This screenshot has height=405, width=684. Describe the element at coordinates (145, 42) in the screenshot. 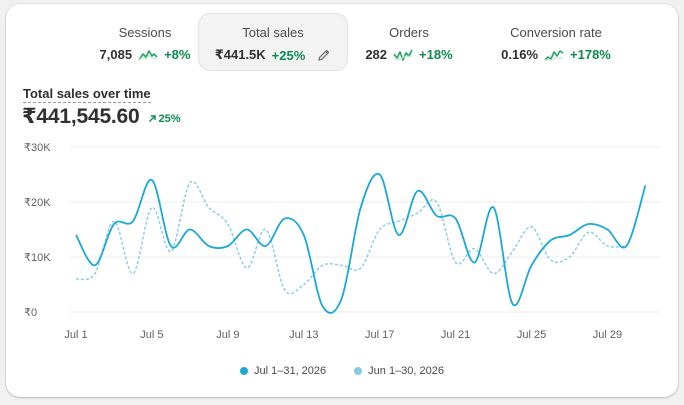

I see `metric-sessions: Sessions 7,085 +8%` at that location.